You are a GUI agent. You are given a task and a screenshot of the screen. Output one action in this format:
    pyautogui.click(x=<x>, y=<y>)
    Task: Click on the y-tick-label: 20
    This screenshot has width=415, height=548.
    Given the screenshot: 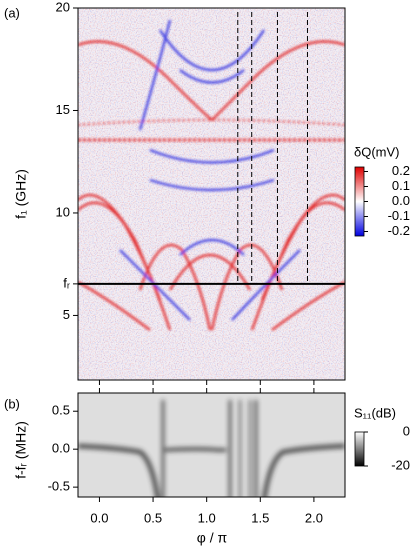 What is the action you would take?
    pyautogui.click(x=63, y=7)
    